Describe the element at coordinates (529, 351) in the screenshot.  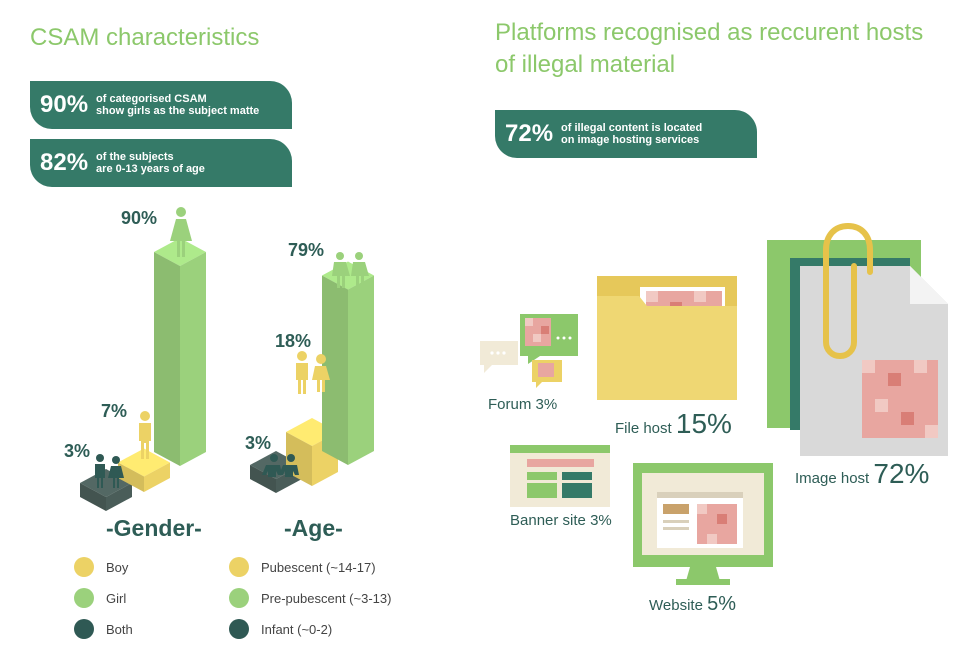
I see `forum-icon` at that location.